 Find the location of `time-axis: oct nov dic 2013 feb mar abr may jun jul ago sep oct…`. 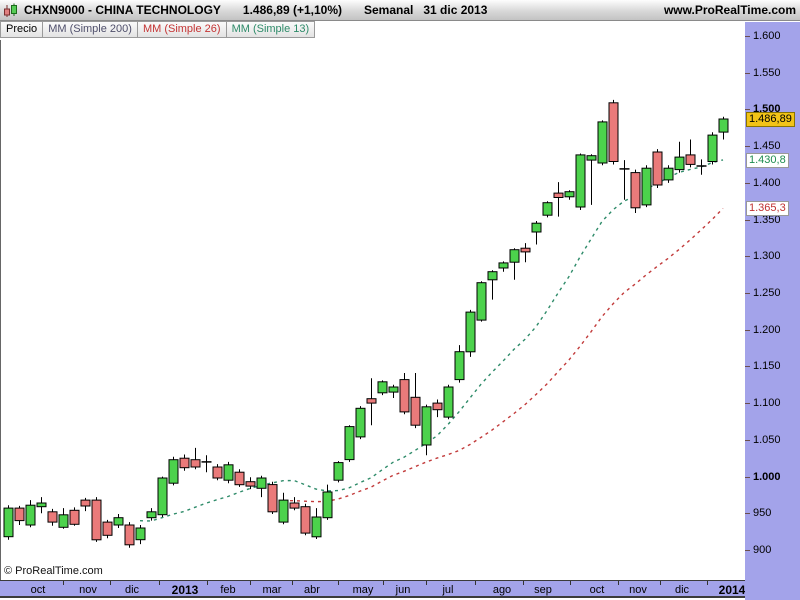

time-axis: oct nov dic 2013 feb mar abr may jun jul ago sep oct… is located at coordinates (372, 589).